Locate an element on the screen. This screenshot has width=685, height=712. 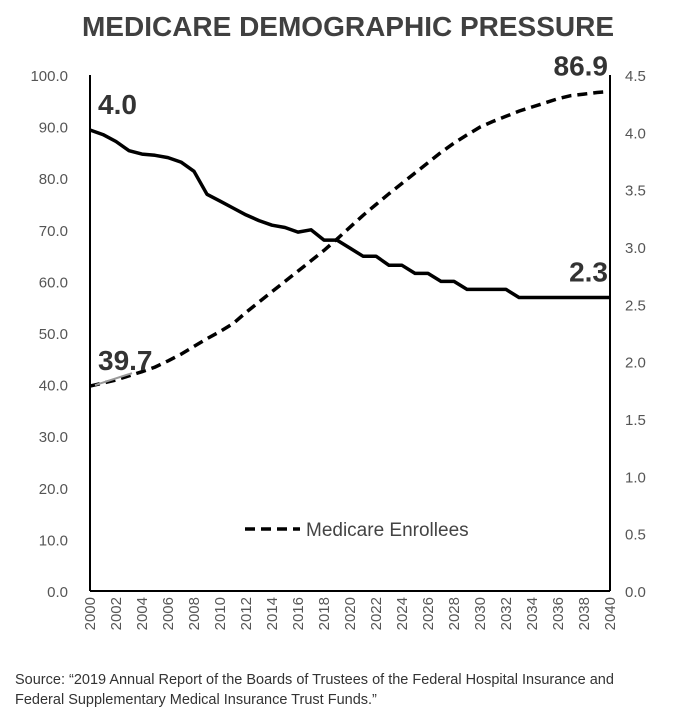
x-tick-label: 2030 is located at coordinates (480, 613).